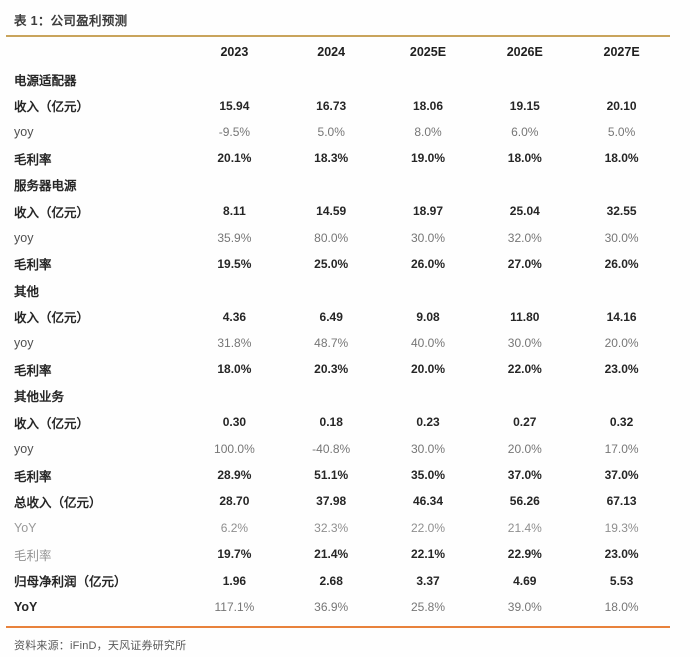 The height and width of the screenshot is (657, 700). Describe the element at coordinates (234, 131) in the screenshot. I see `cell: -9.5%` at that location.